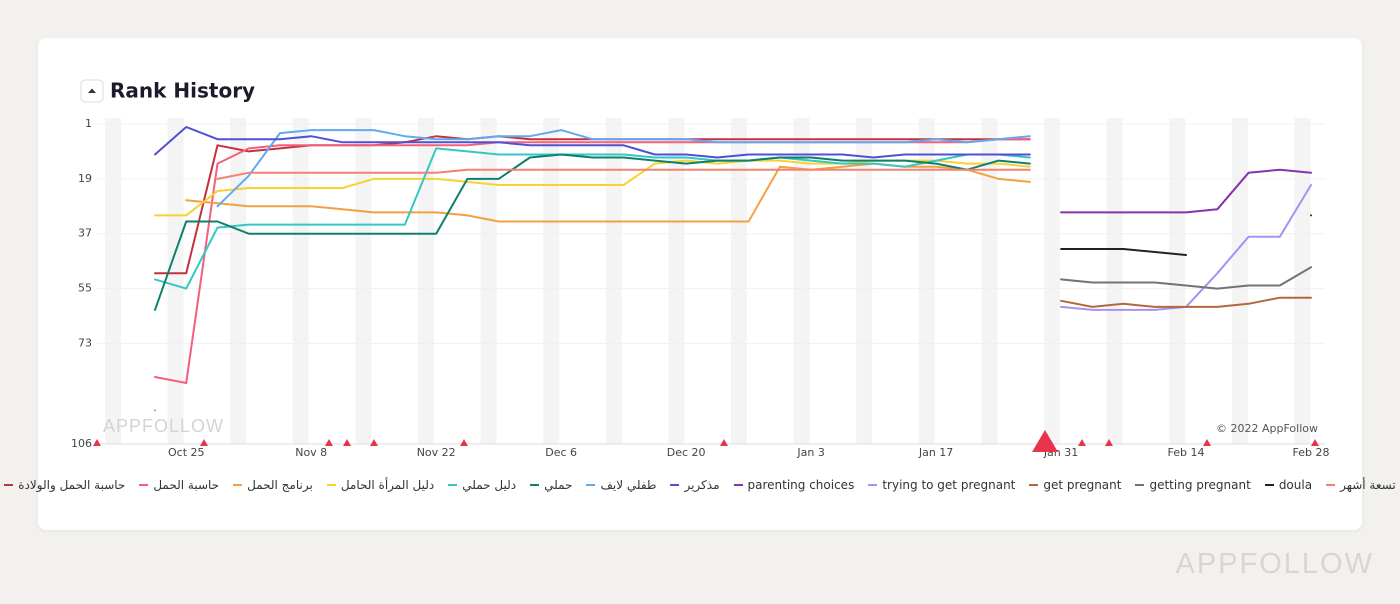 The width and height of the screenshot is (1400, 604). Describe the element at coordinates (92, 90) in the screenshot. I see `collapse-icon` at that location.